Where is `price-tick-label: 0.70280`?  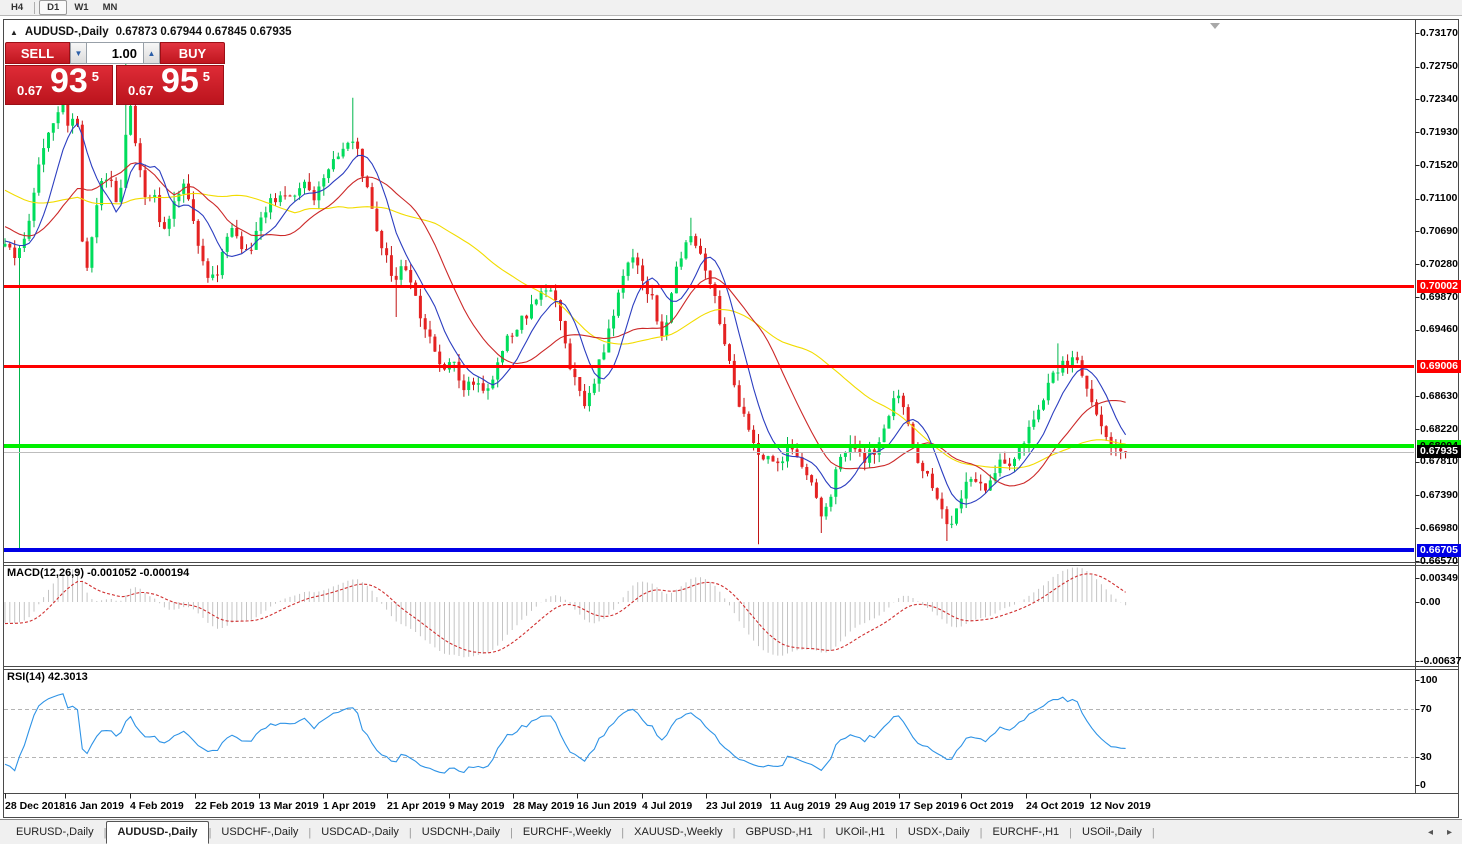 price-tick-label: 0.70280 is located at coordinates (1439, 263).